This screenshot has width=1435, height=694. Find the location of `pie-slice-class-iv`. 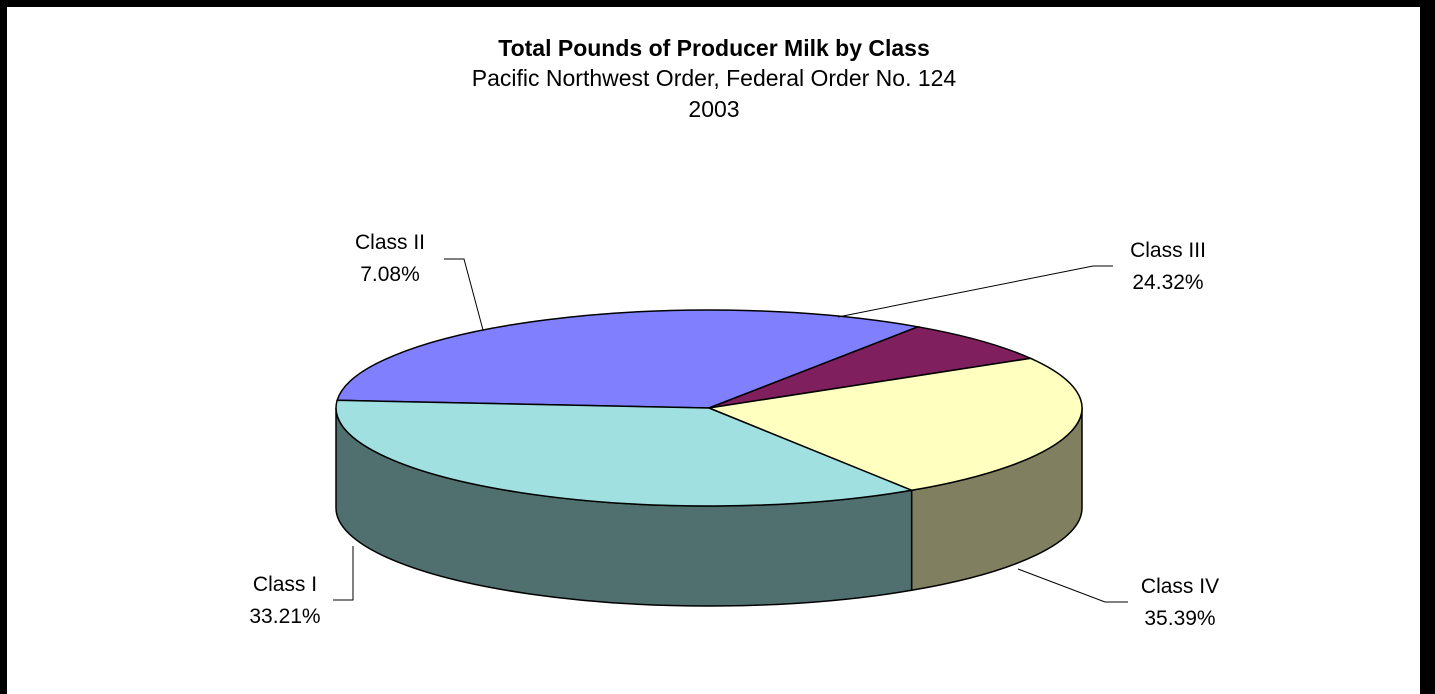

pie-slice-class-iv is located at coordinates (625, 453).